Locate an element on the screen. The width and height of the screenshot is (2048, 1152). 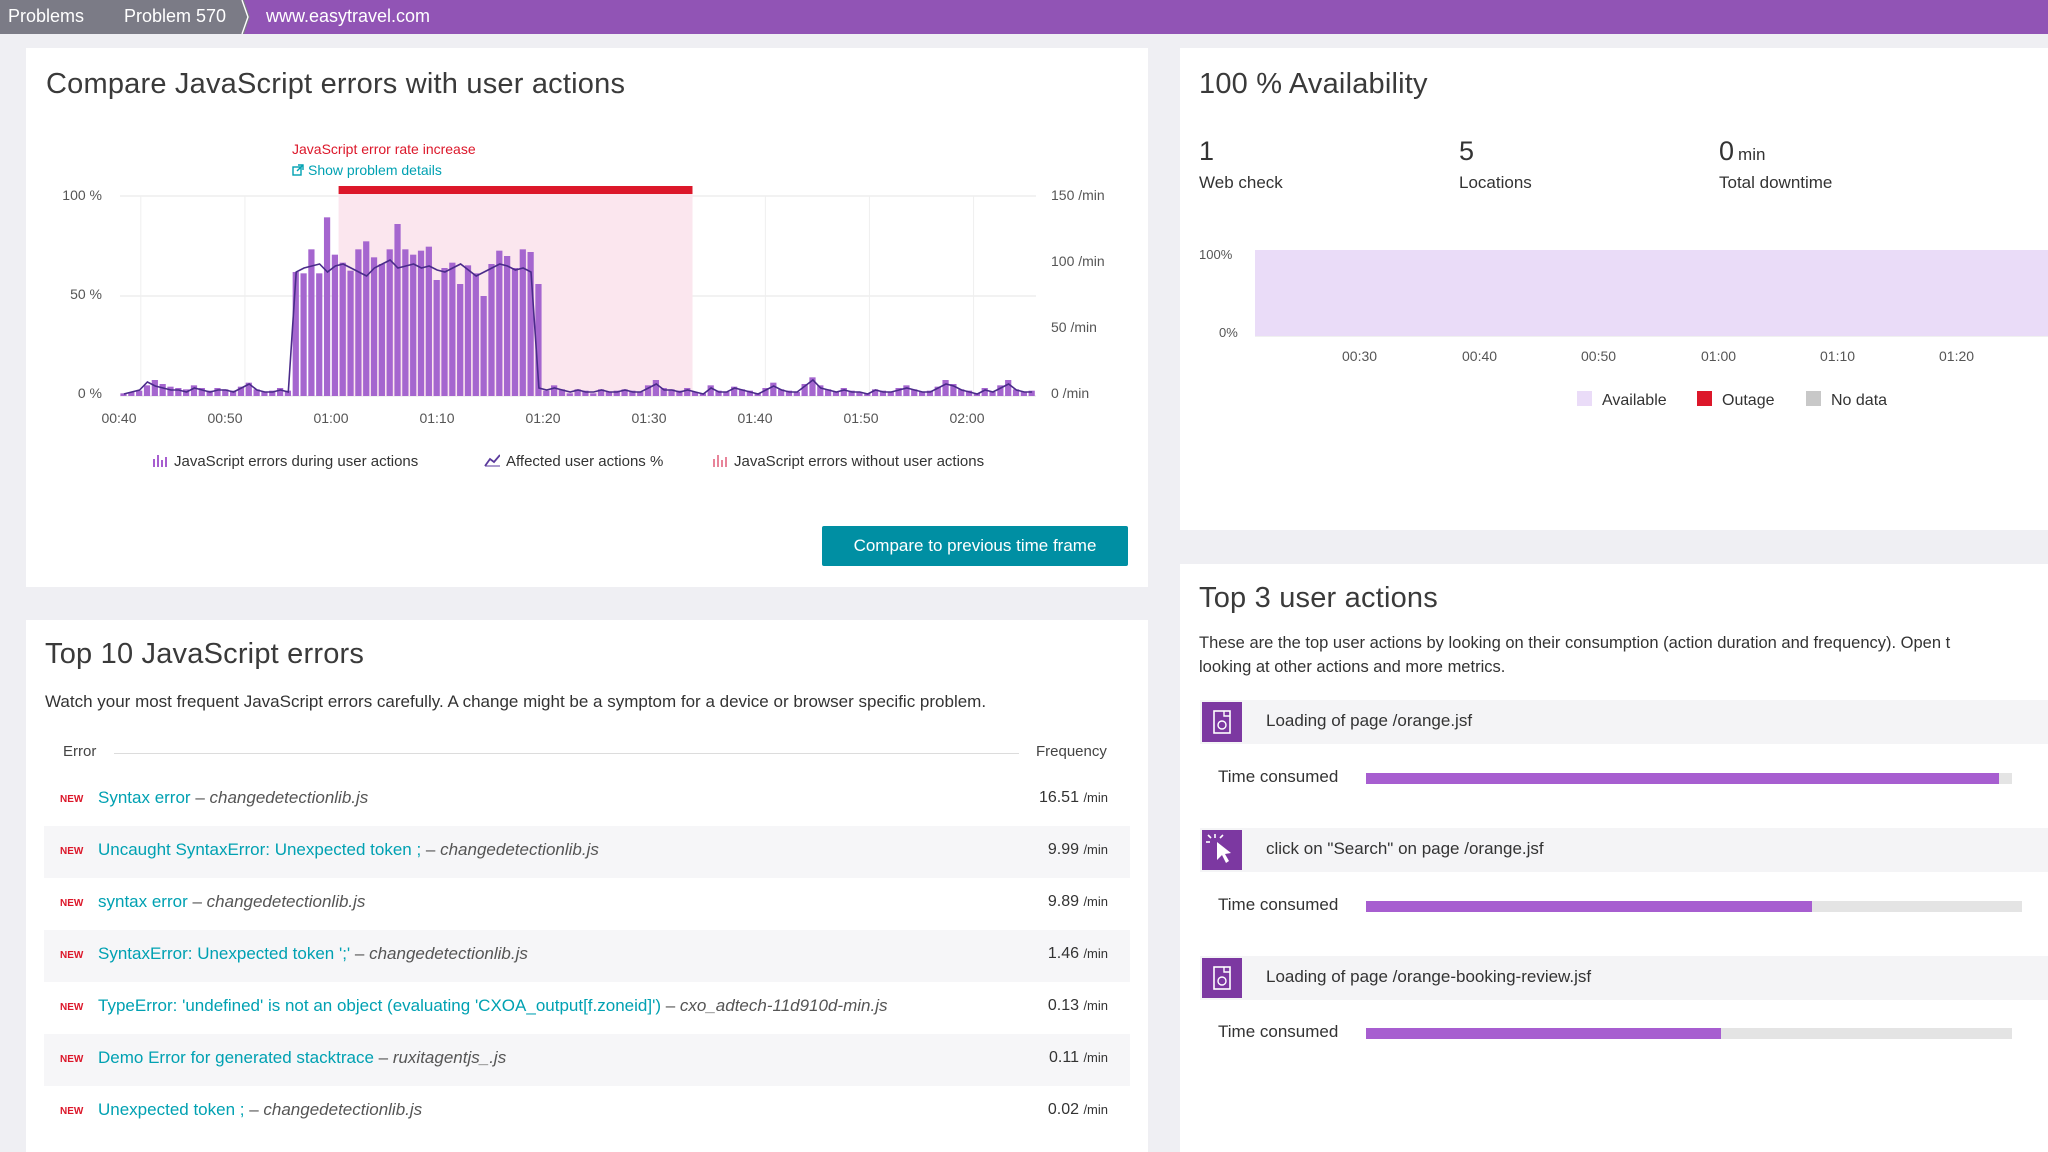
compare-time-frame-button: Compare to previous time frame is located at coordinates (975, 546).